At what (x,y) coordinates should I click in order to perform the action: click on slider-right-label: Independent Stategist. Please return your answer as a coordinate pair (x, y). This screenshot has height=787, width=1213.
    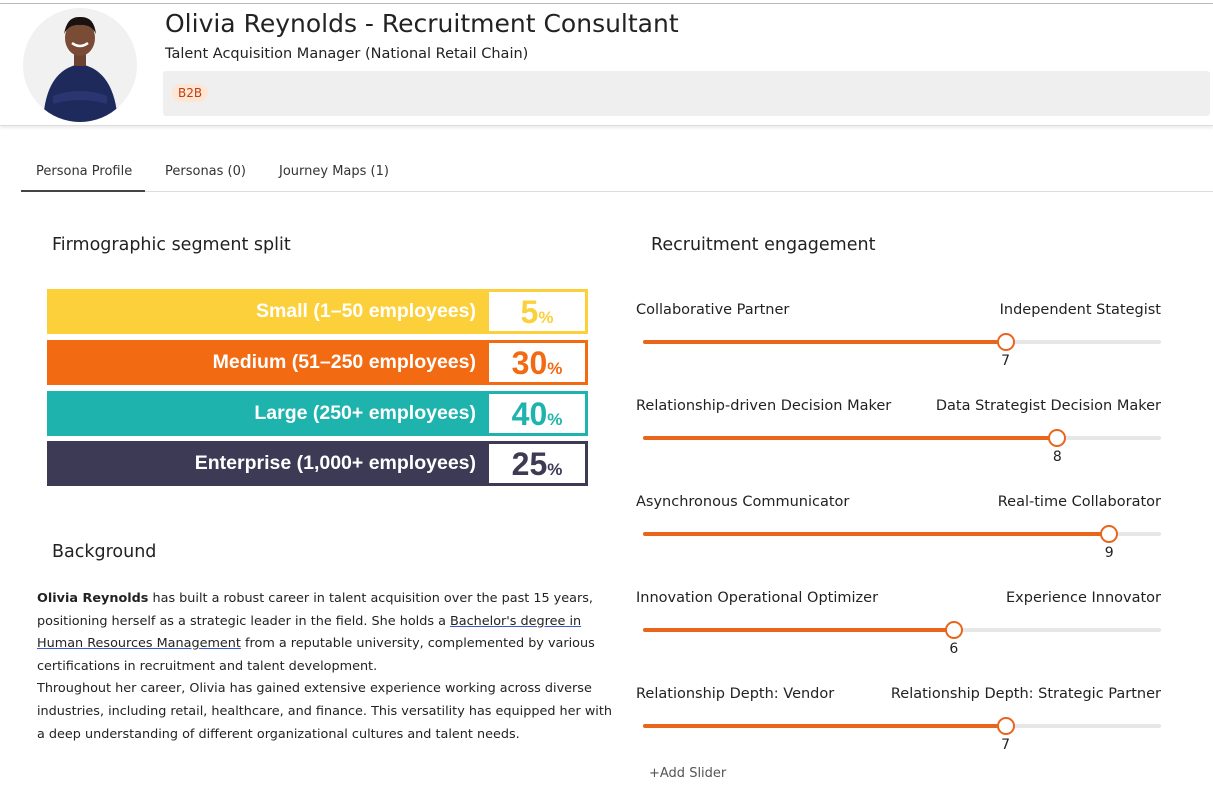
    Looking at the image, I should click on (1080, 310).